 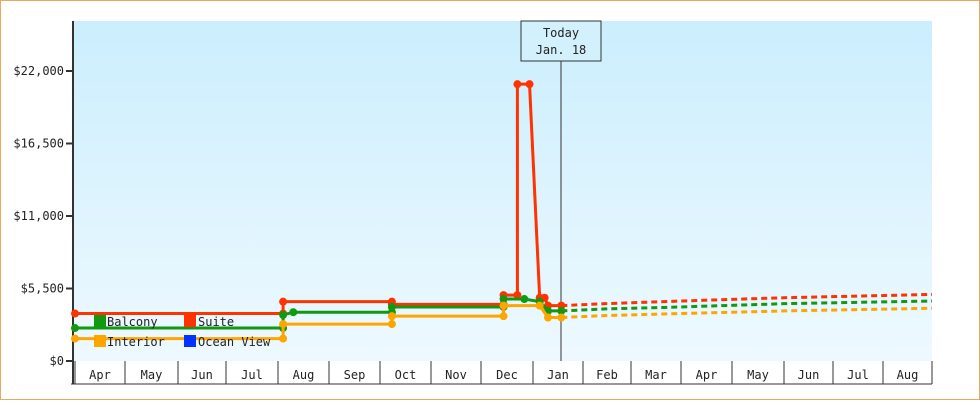 What do you see at coordinates (656, 375) in the screenshot?
I see `x-tick-label: Mar` at bounding box center [656, 375].